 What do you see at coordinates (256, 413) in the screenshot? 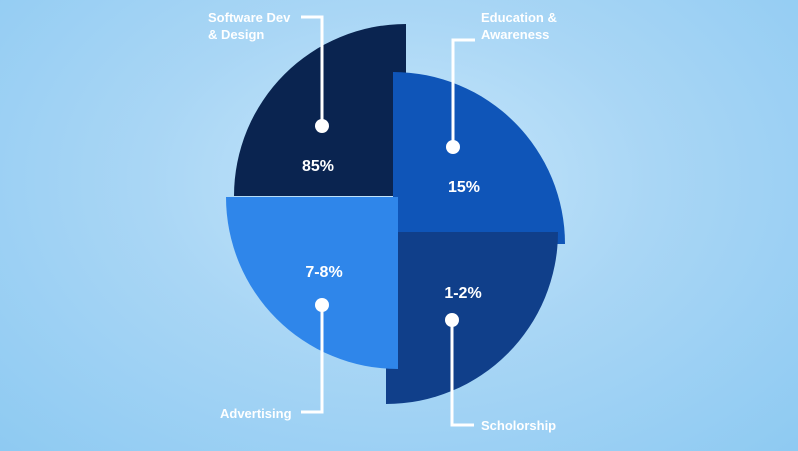
I see `category-label-advertising: Advertising` at bounding box center [256, 413].